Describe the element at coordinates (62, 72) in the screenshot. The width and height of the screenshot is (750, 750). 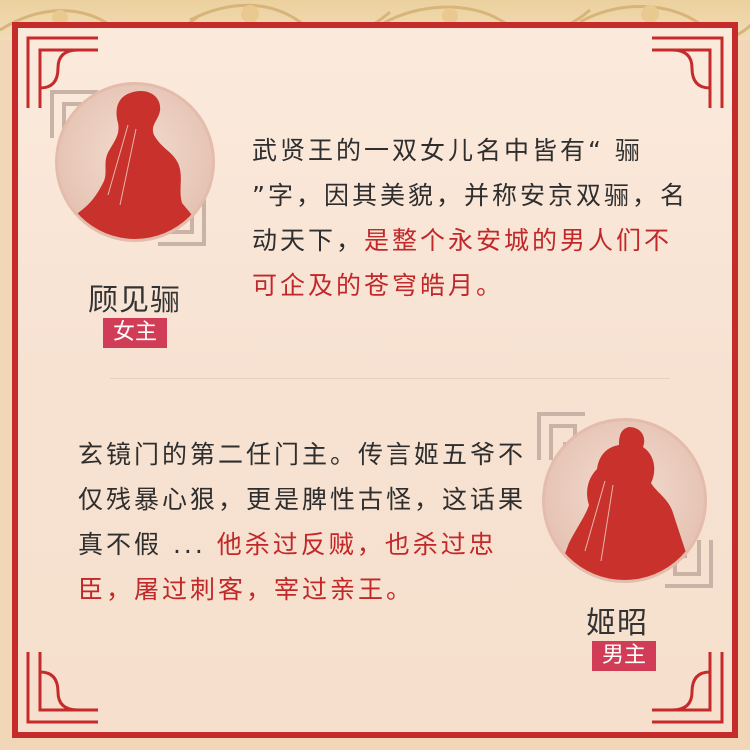
I see `frame-corner-top-left` at that location.